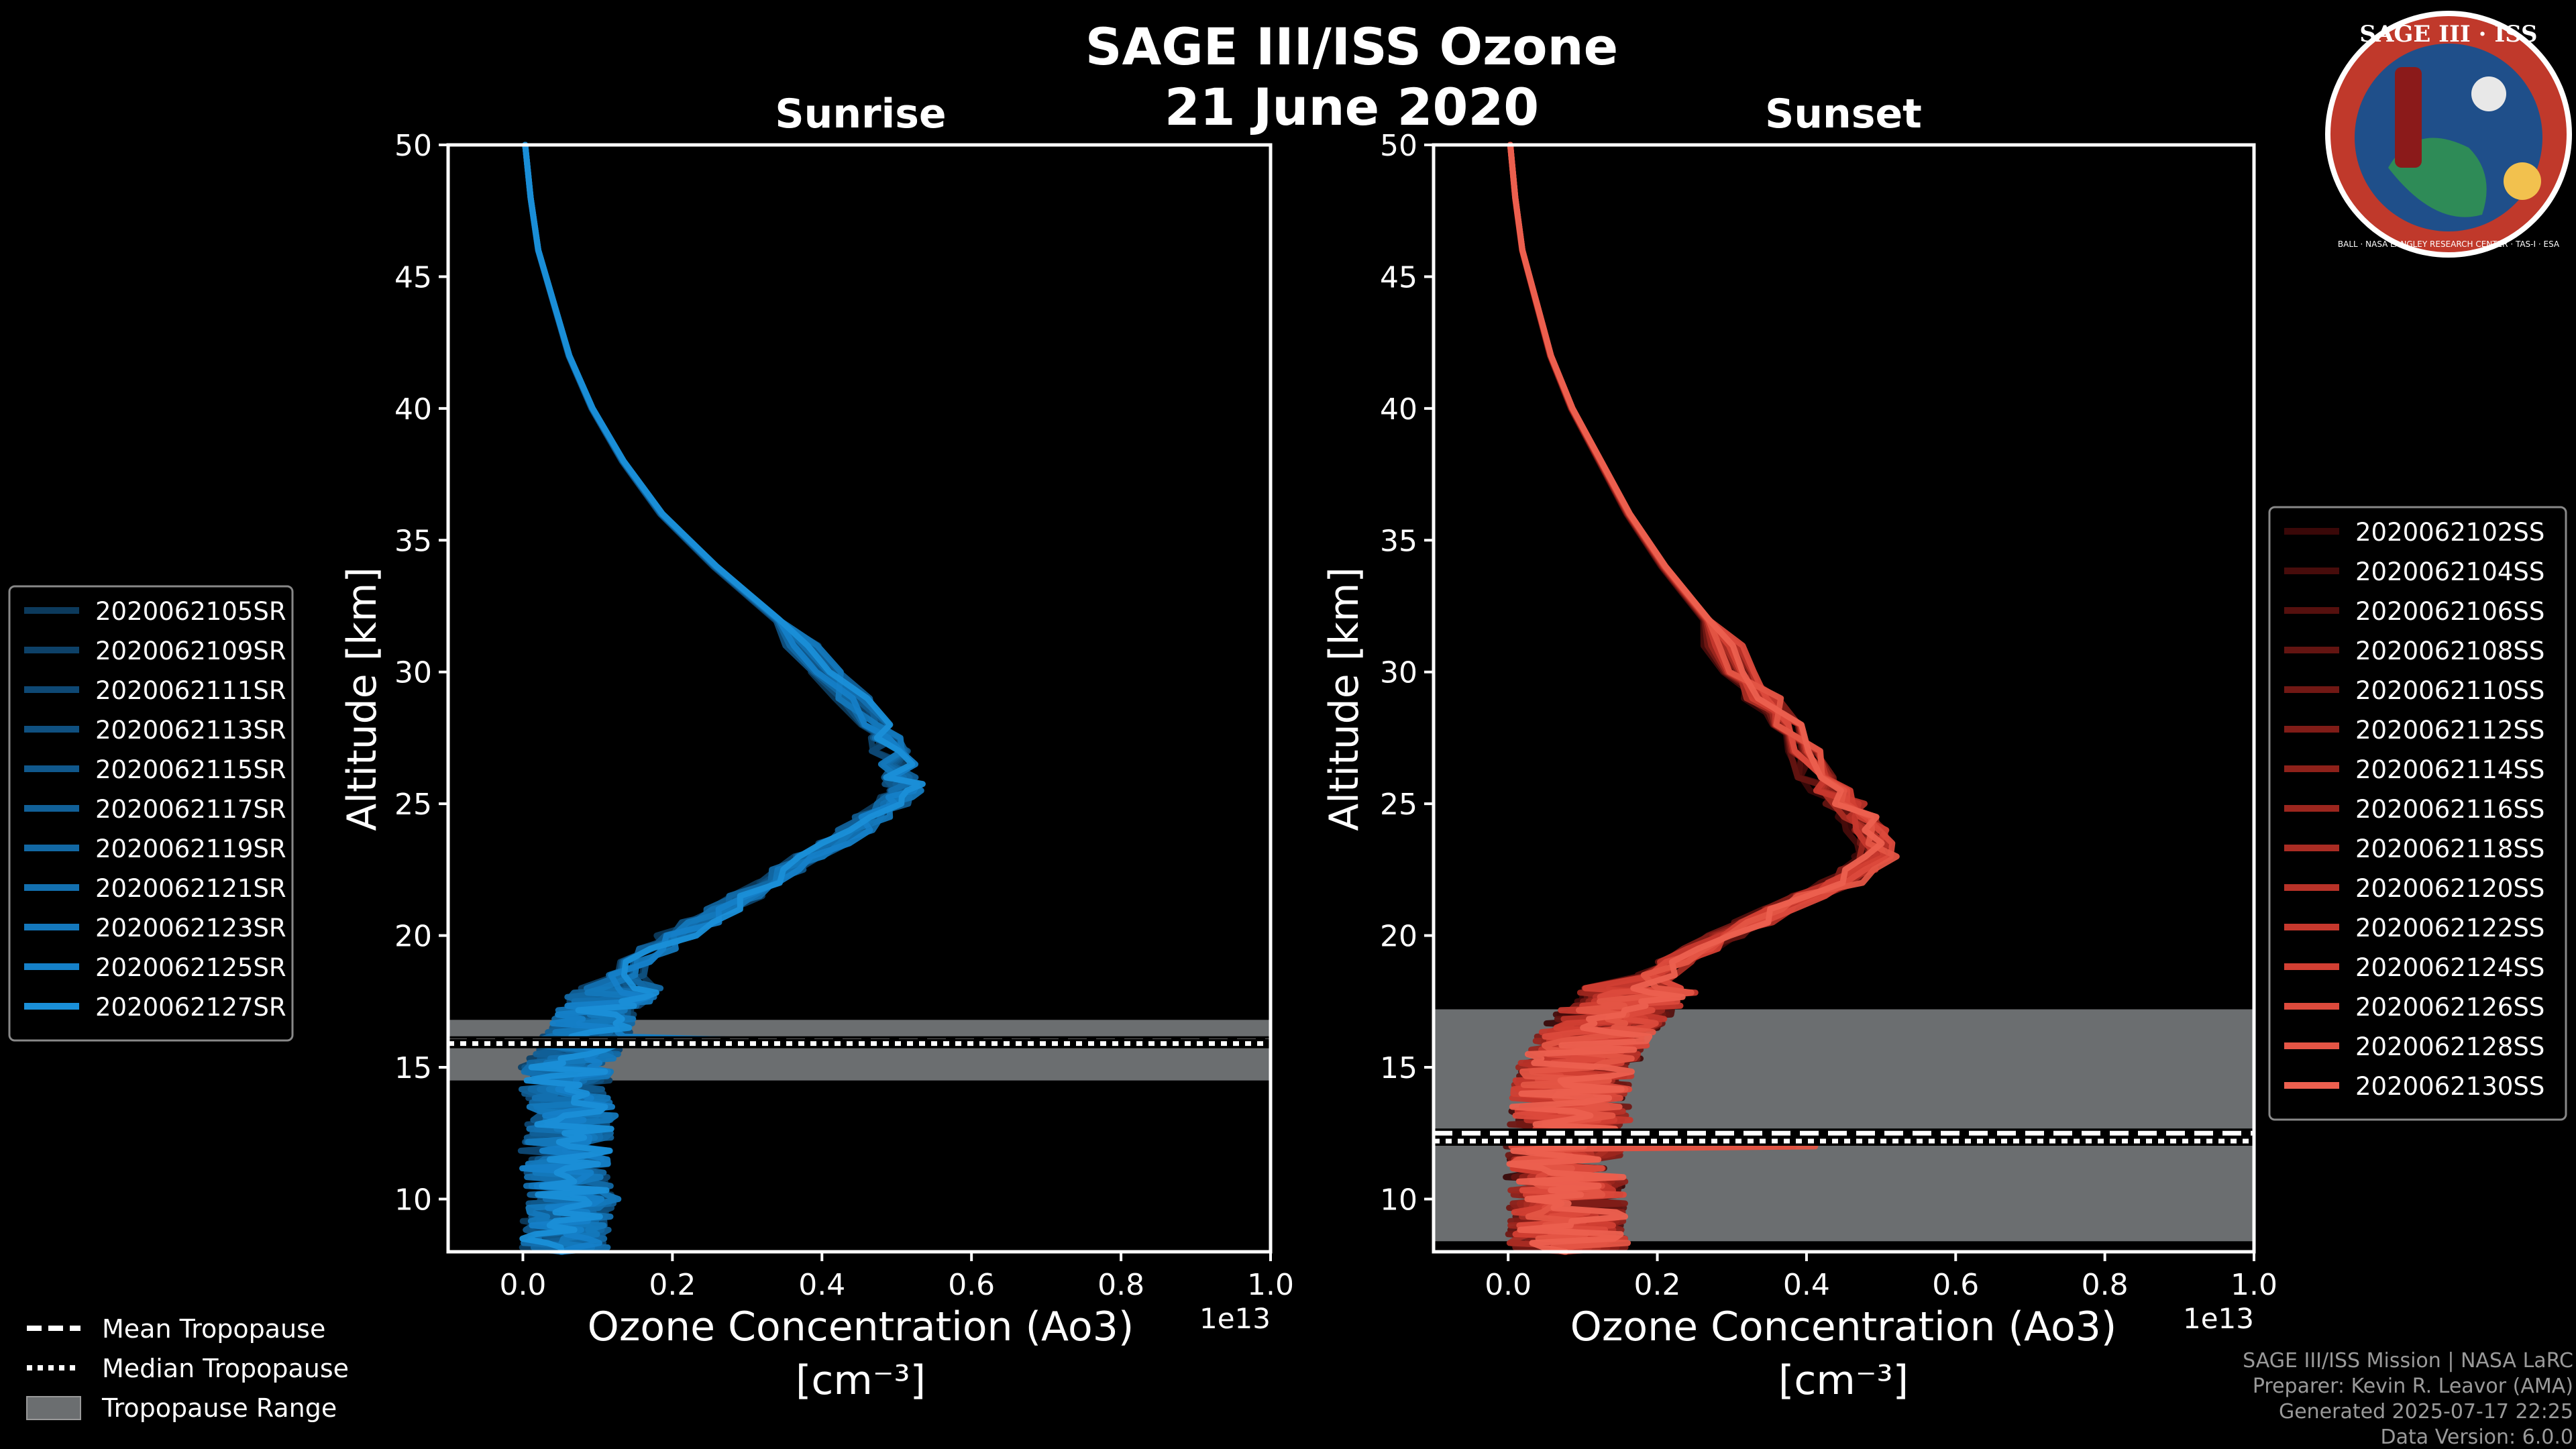 This screenshot has width=2576, height=1449. I want to click on legend-sunrise-label: 2020062125SR, so click(190, 967).